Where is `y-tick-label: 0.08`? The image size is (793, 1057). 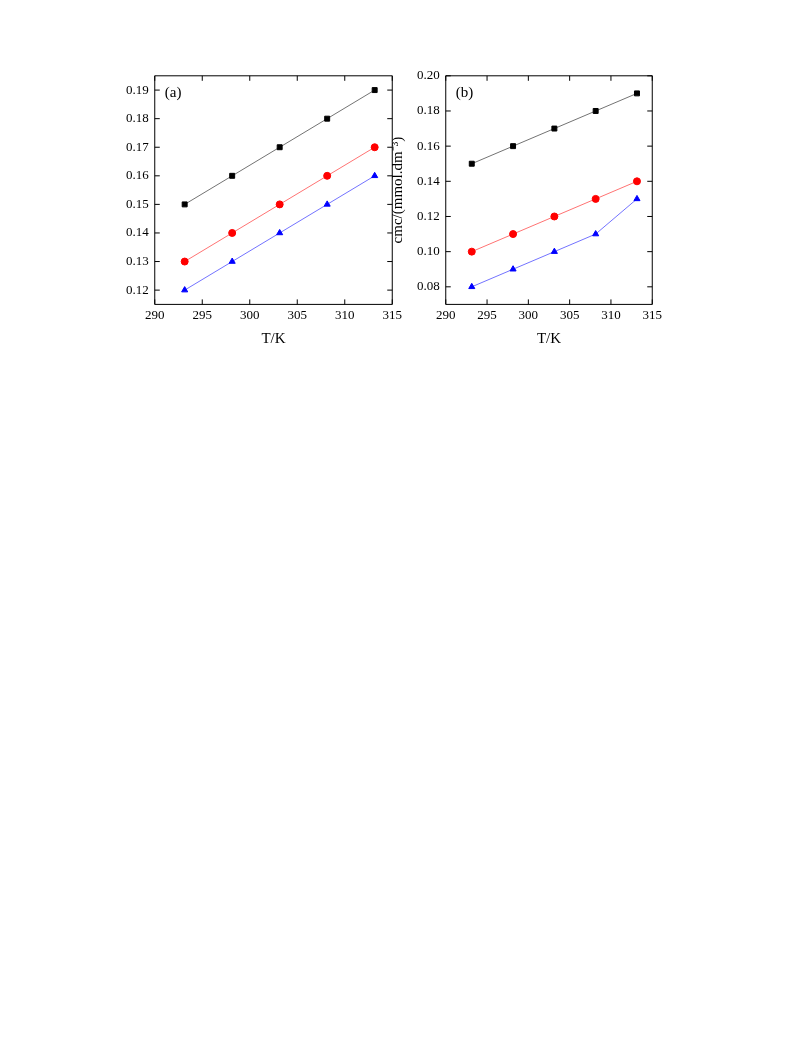
y-tick-label: 0.08 is located at coordinates (428, 286).